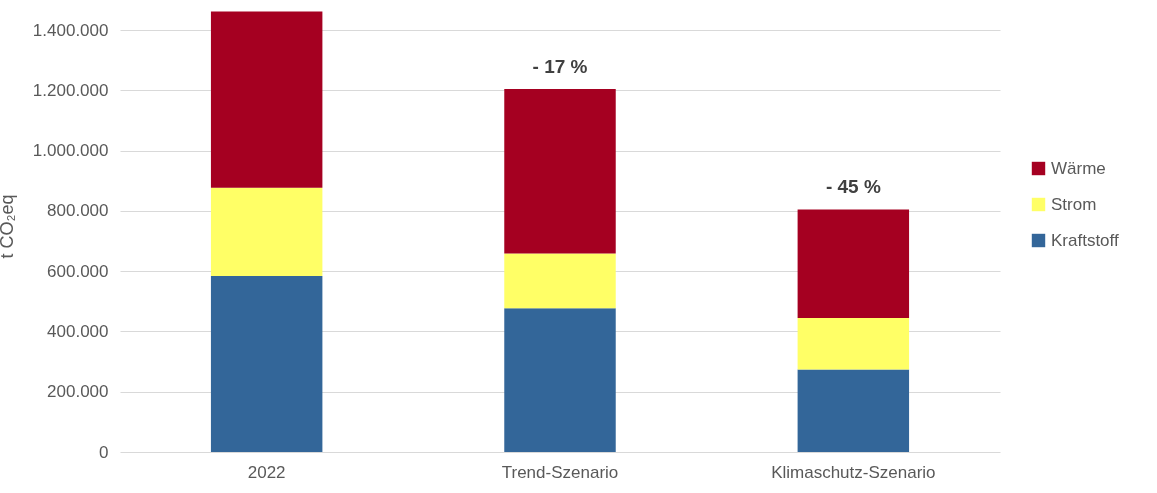 This screenshot has height=493, width=1157. What do you see at coordinates (1074, 204) in the screenshot?
I see `legend-label: Strom` at bounding box center [1074, 204].